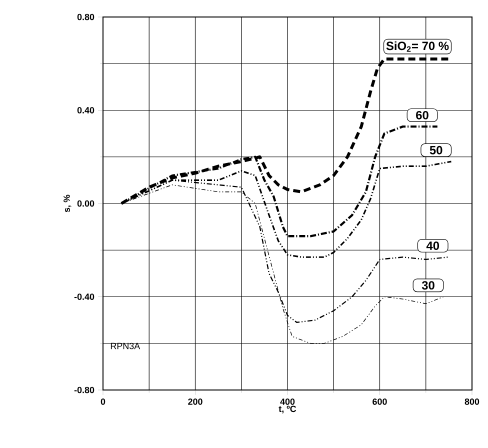  What do you see at coordinates (287, 401) in the screenshot?
I see `x-tick-label: 400` at bounding box center [287, 401].